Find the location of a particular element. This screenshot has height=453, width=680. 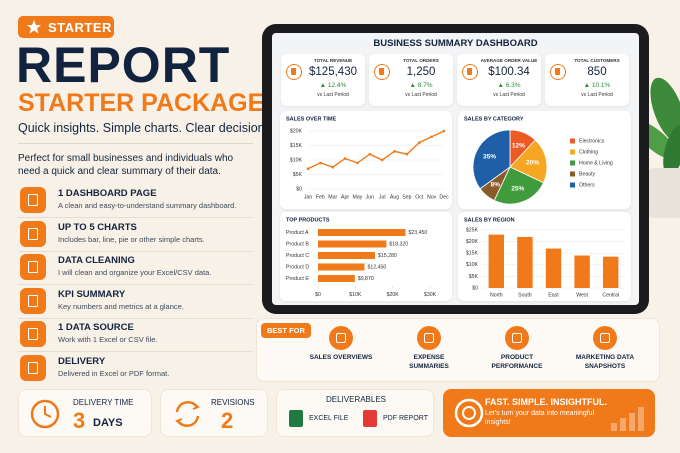

feature-title: 1 DATA SOURCE is located at coordinates (96, 327).